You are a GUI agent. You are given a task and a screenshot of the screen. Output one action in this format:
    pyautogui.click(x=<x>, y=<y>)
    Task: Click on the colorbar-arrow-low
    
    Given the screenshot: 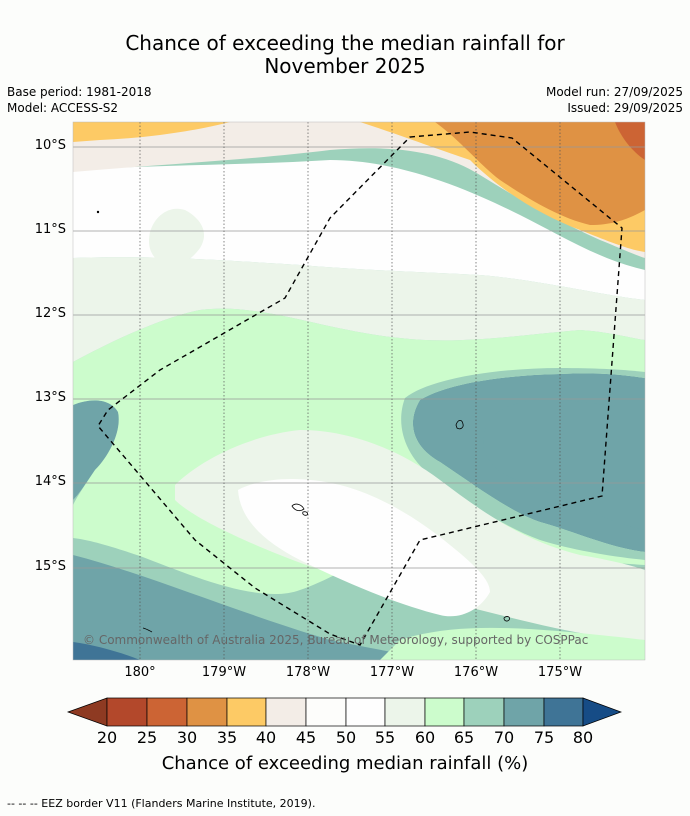 What is the action you would take?
    pyautogui.click(x=87, y=712)
    